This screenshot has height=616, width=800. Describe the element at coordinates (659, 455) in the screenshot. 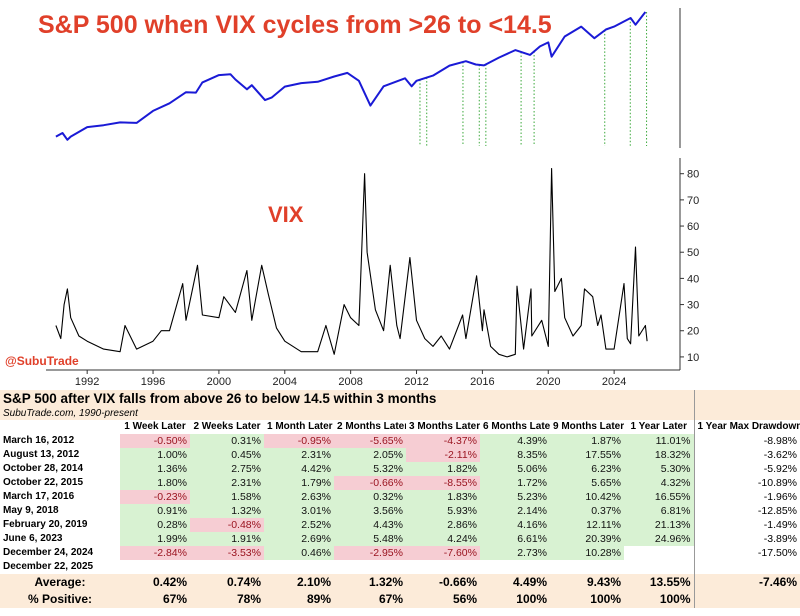

I see `cell: 18.32%` at that location.